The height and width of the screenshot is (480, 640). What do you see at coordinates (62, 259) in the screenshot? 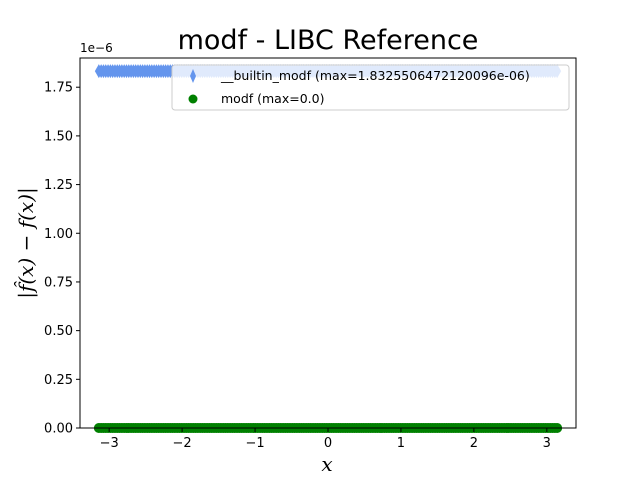
I see `y-axis: 0.00 0.25 0.50 0.75 1.00 1.25 1.50 1.75` at bounding box center [62, 259].